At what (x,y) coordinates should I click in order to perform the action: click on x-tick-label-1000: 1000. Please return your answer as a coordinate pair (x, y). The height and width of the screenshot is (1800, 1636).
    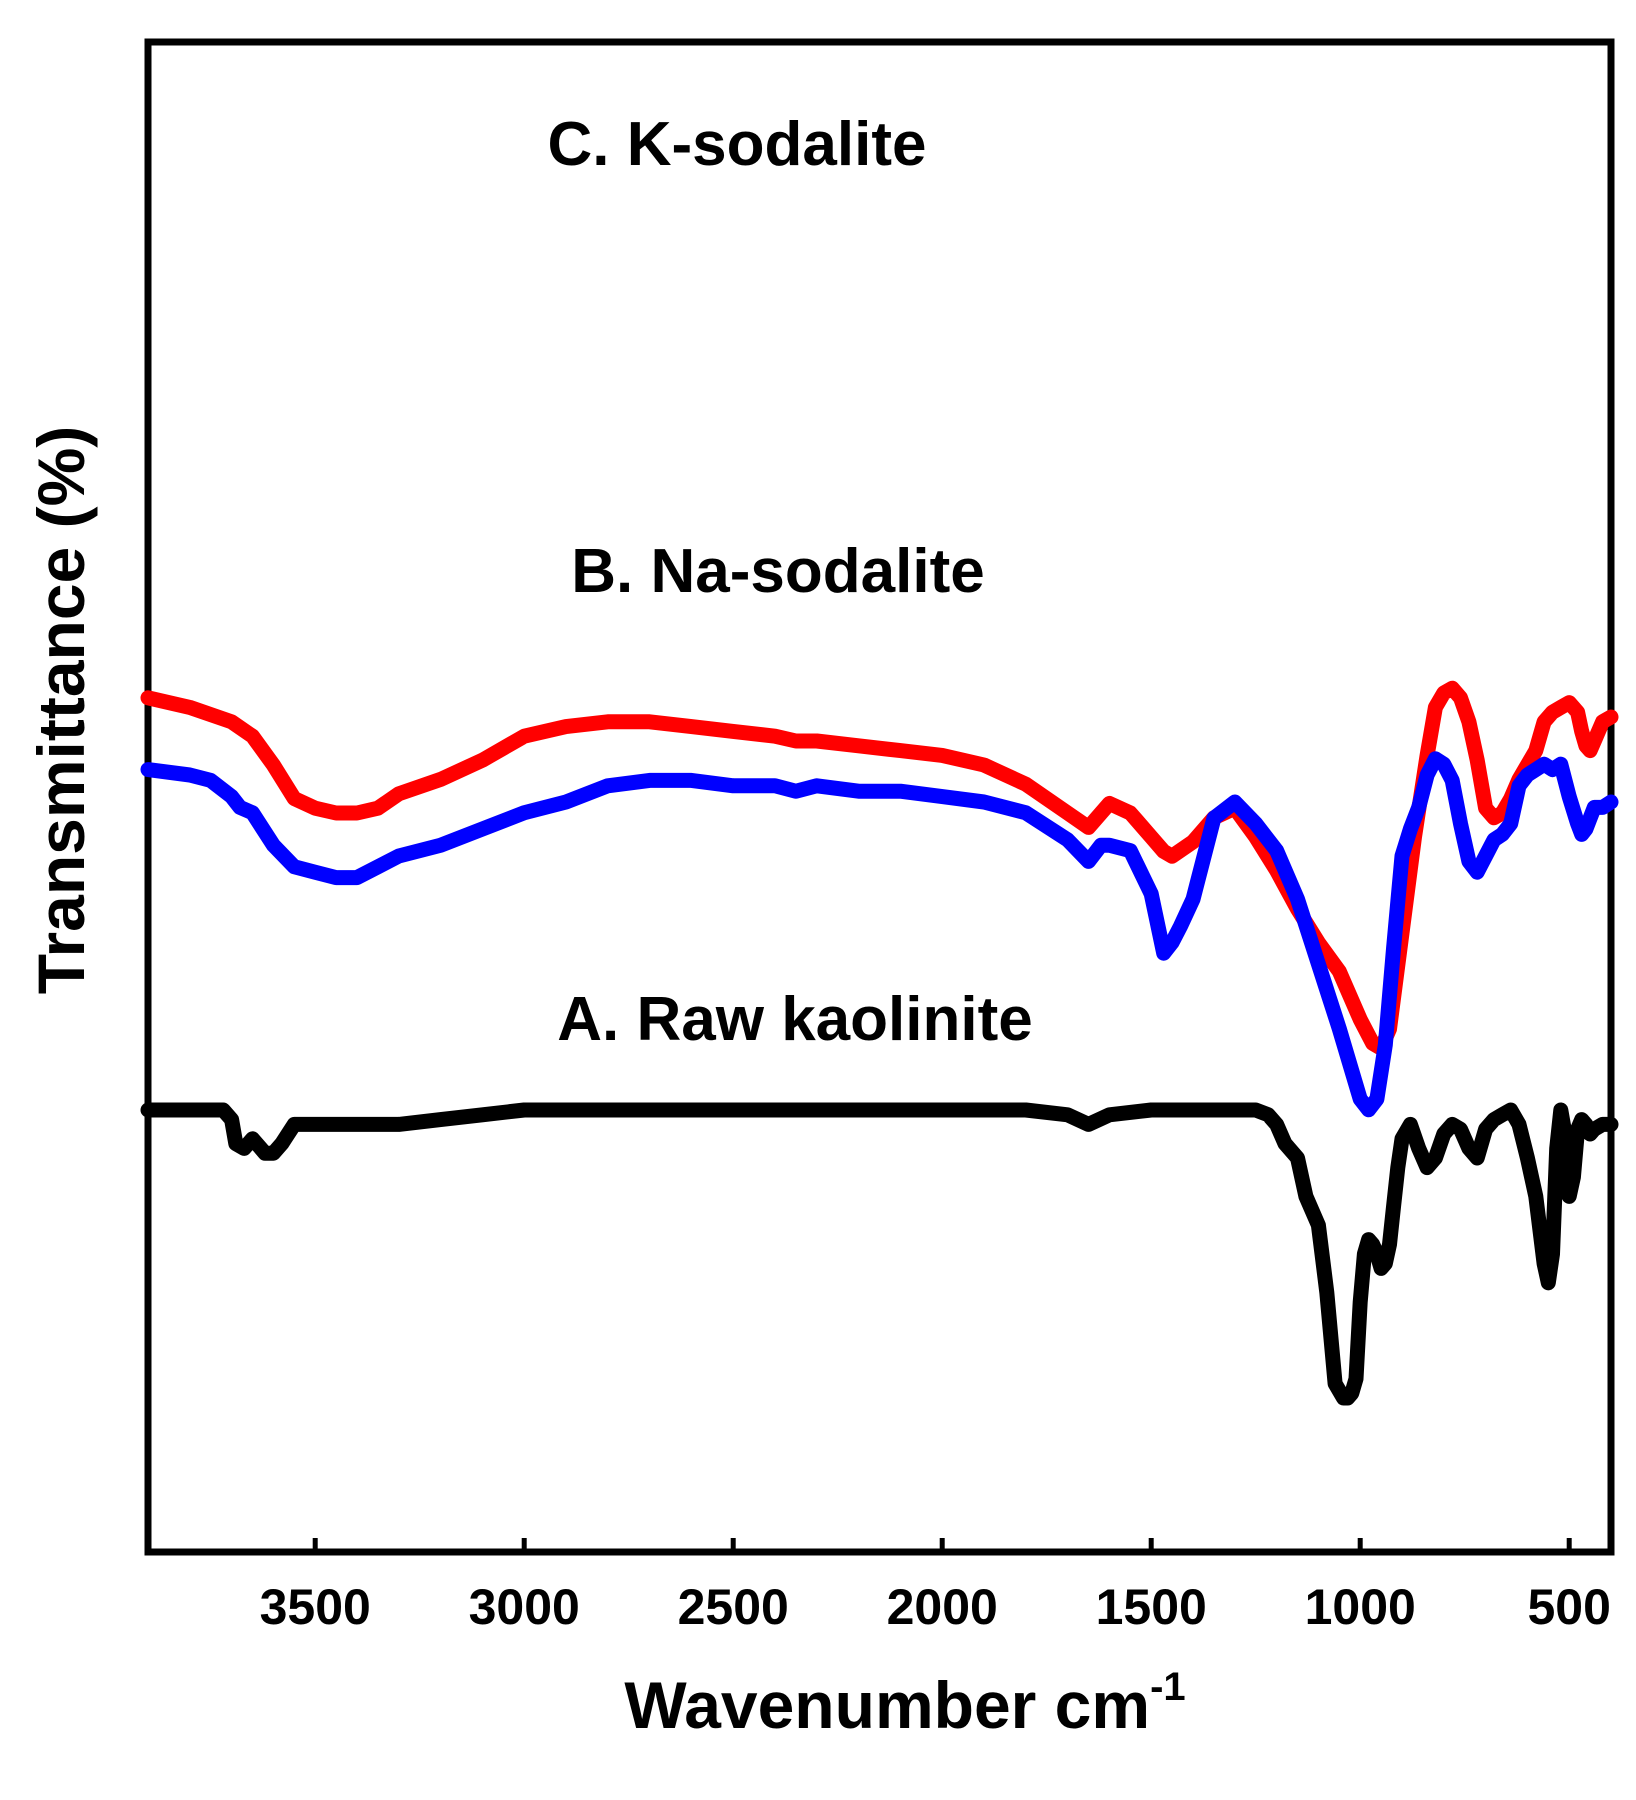
    Looking at the image, I should click on (1360, 1607).